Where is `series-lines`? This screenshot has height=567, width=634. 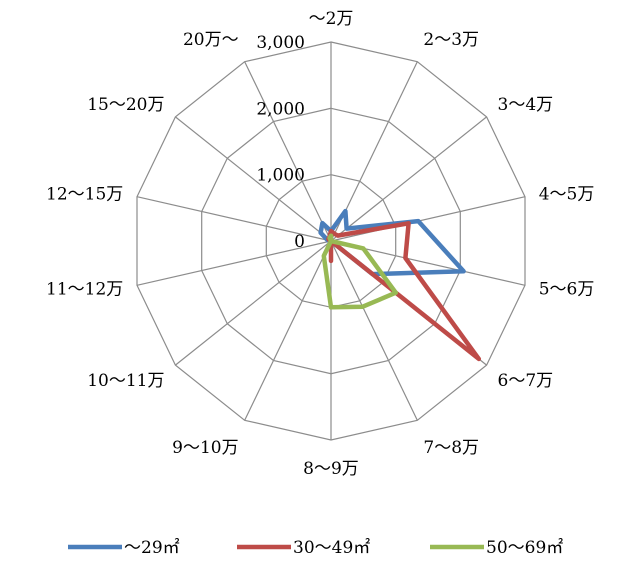
series-lines is located at coordinates (400, 285).